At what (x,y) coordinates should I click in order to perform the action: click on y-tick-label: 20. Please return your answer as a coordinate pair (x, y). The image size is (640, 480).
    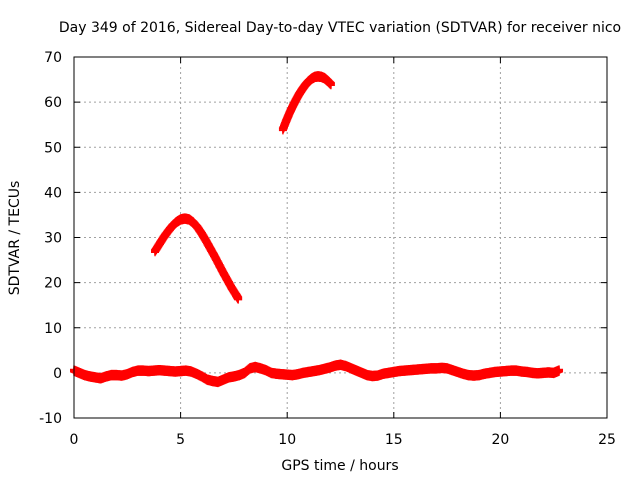
    Looking at the image, I should click on (53, 284).